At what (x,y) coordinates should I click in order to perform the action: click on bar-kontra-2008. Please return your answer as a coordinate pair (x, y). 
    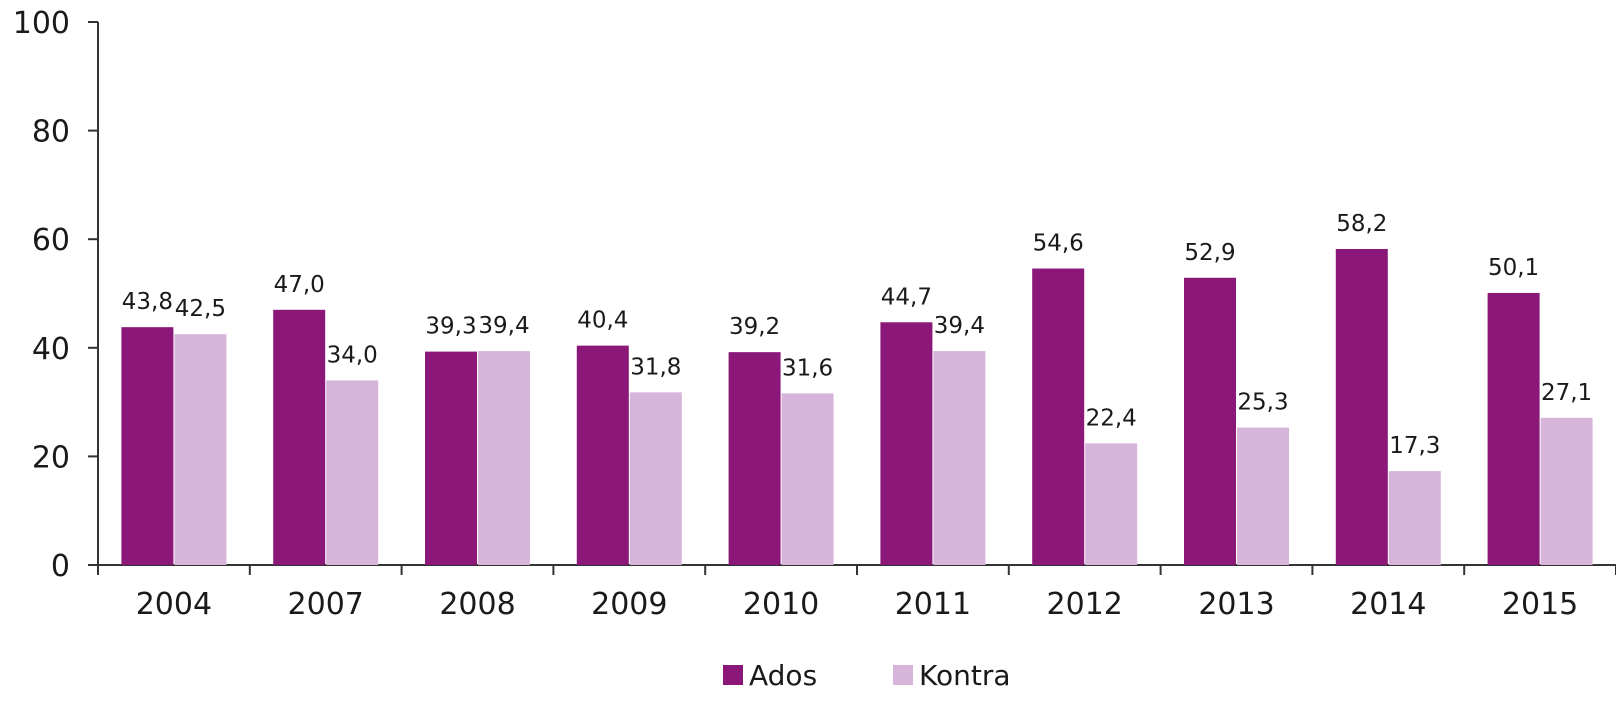
    Looking at the image, I should click on (504, 458).